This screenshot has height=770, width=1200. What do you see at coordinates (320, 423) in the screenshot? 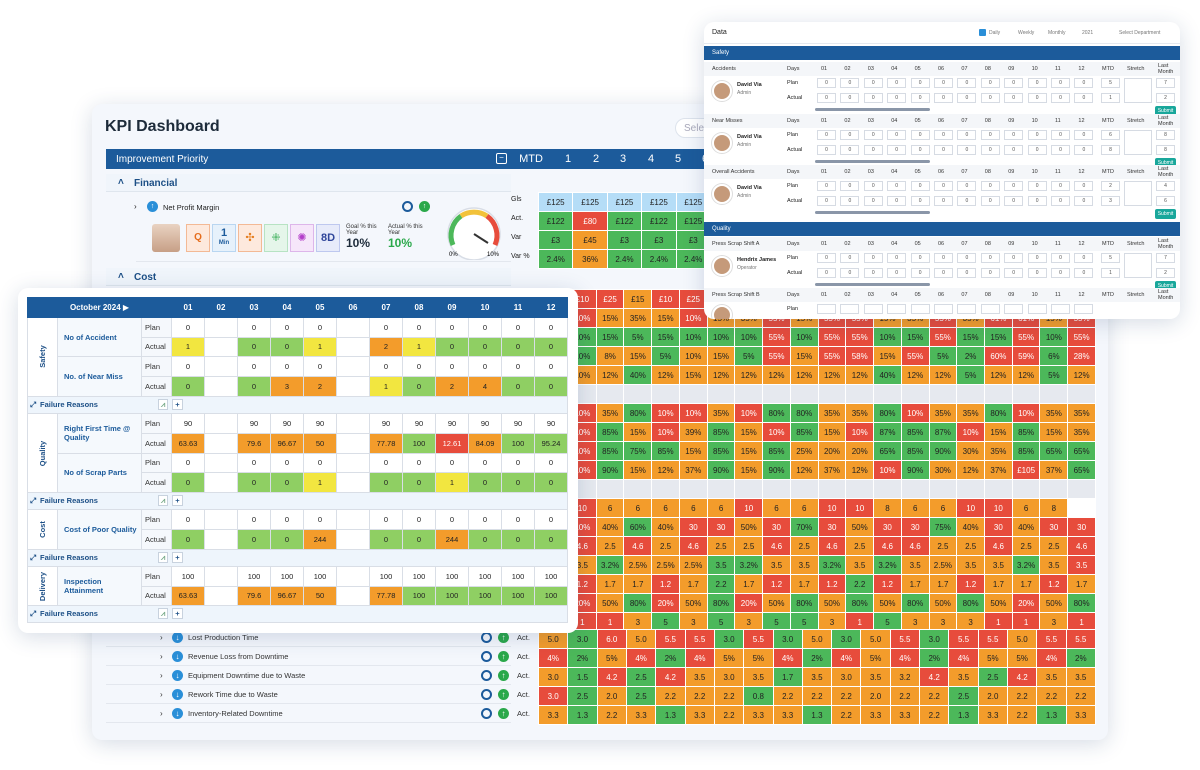
I see `plan-cell: 90` at bounding box center [320, 423].